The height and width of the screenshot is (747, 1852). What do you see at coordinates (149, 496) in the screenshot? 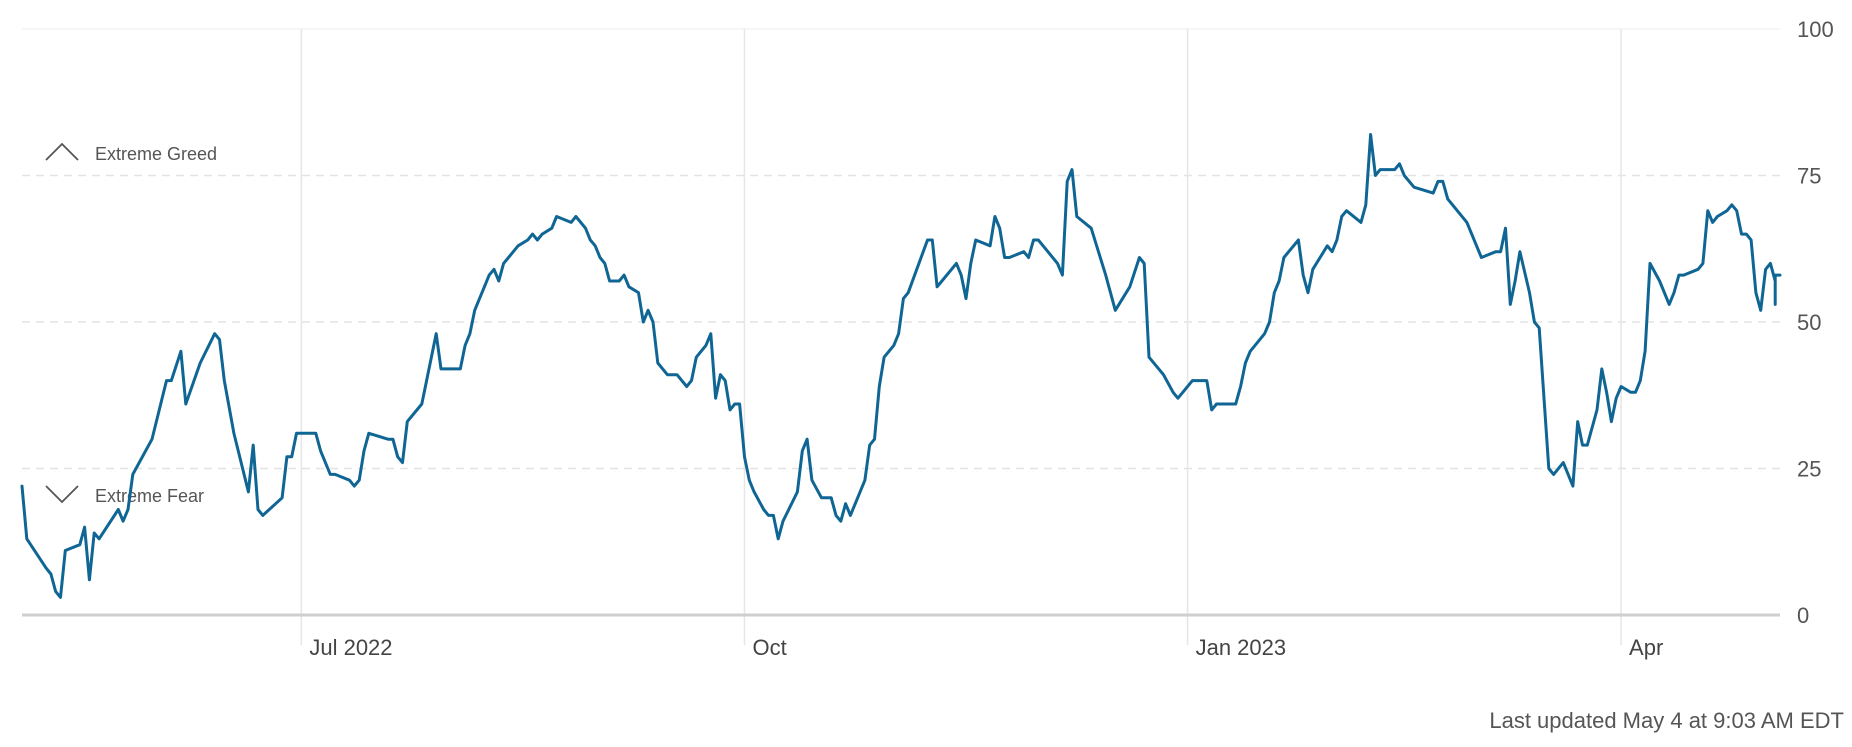
I see `zone-label-text: Extreme Fear` at bounding box center [149, 496].